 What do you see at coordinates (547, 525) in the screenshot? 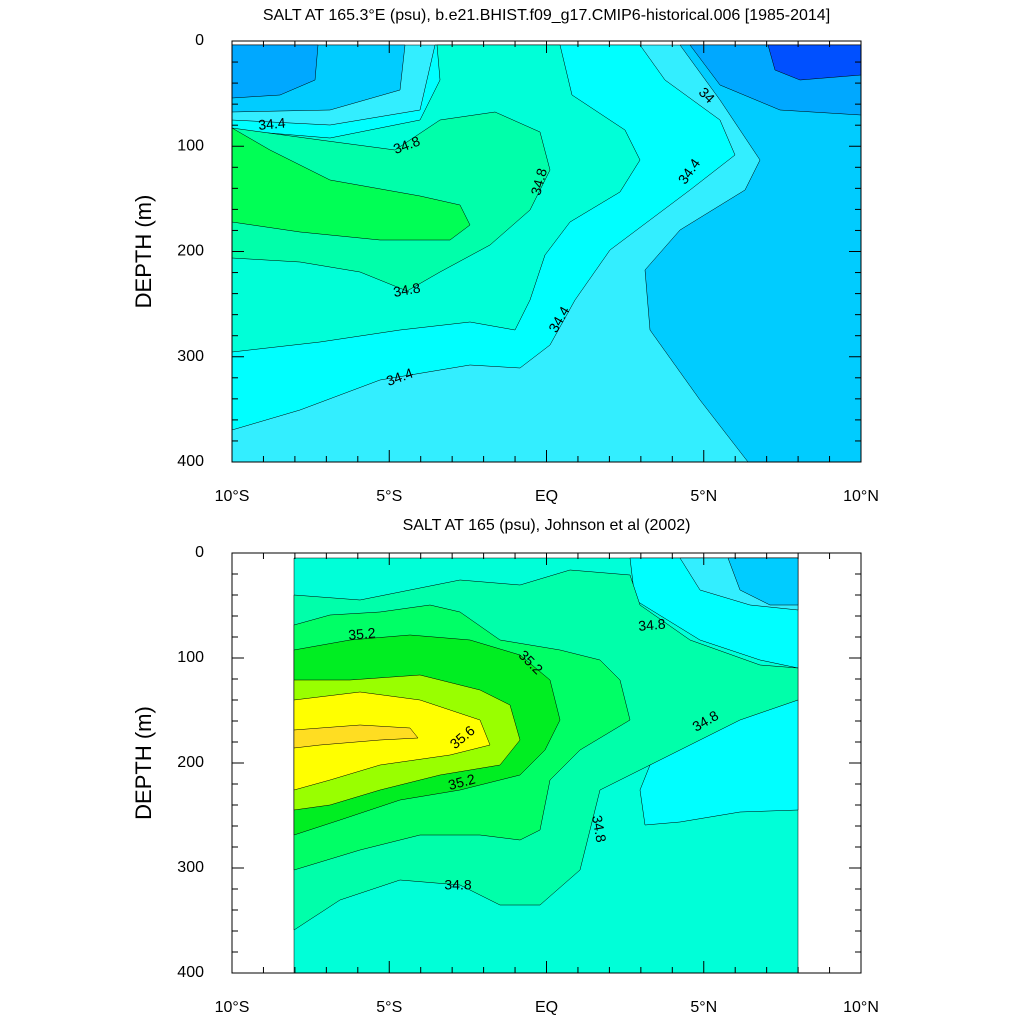
I see `chart-title: SALT AT 165 (psu), Johnson et al (2002)` at bounding box center [547, 525].